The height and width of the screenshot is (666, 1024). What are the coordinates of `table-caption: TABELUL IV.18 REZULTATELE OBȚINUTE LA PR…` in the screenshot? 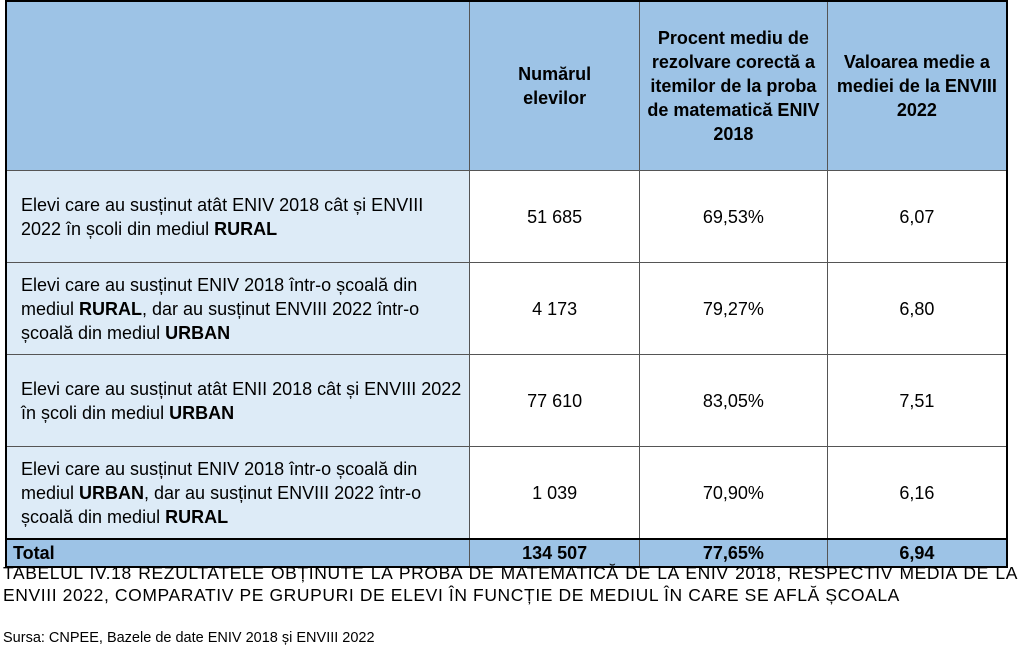 It's located at (510, 584).